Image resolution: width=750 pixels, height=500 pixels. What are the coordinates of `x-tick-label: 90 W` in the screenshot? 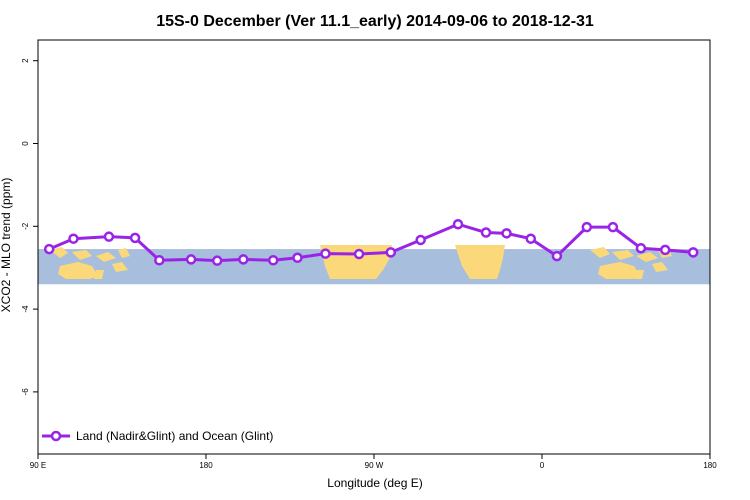 It's located at (374, 465).